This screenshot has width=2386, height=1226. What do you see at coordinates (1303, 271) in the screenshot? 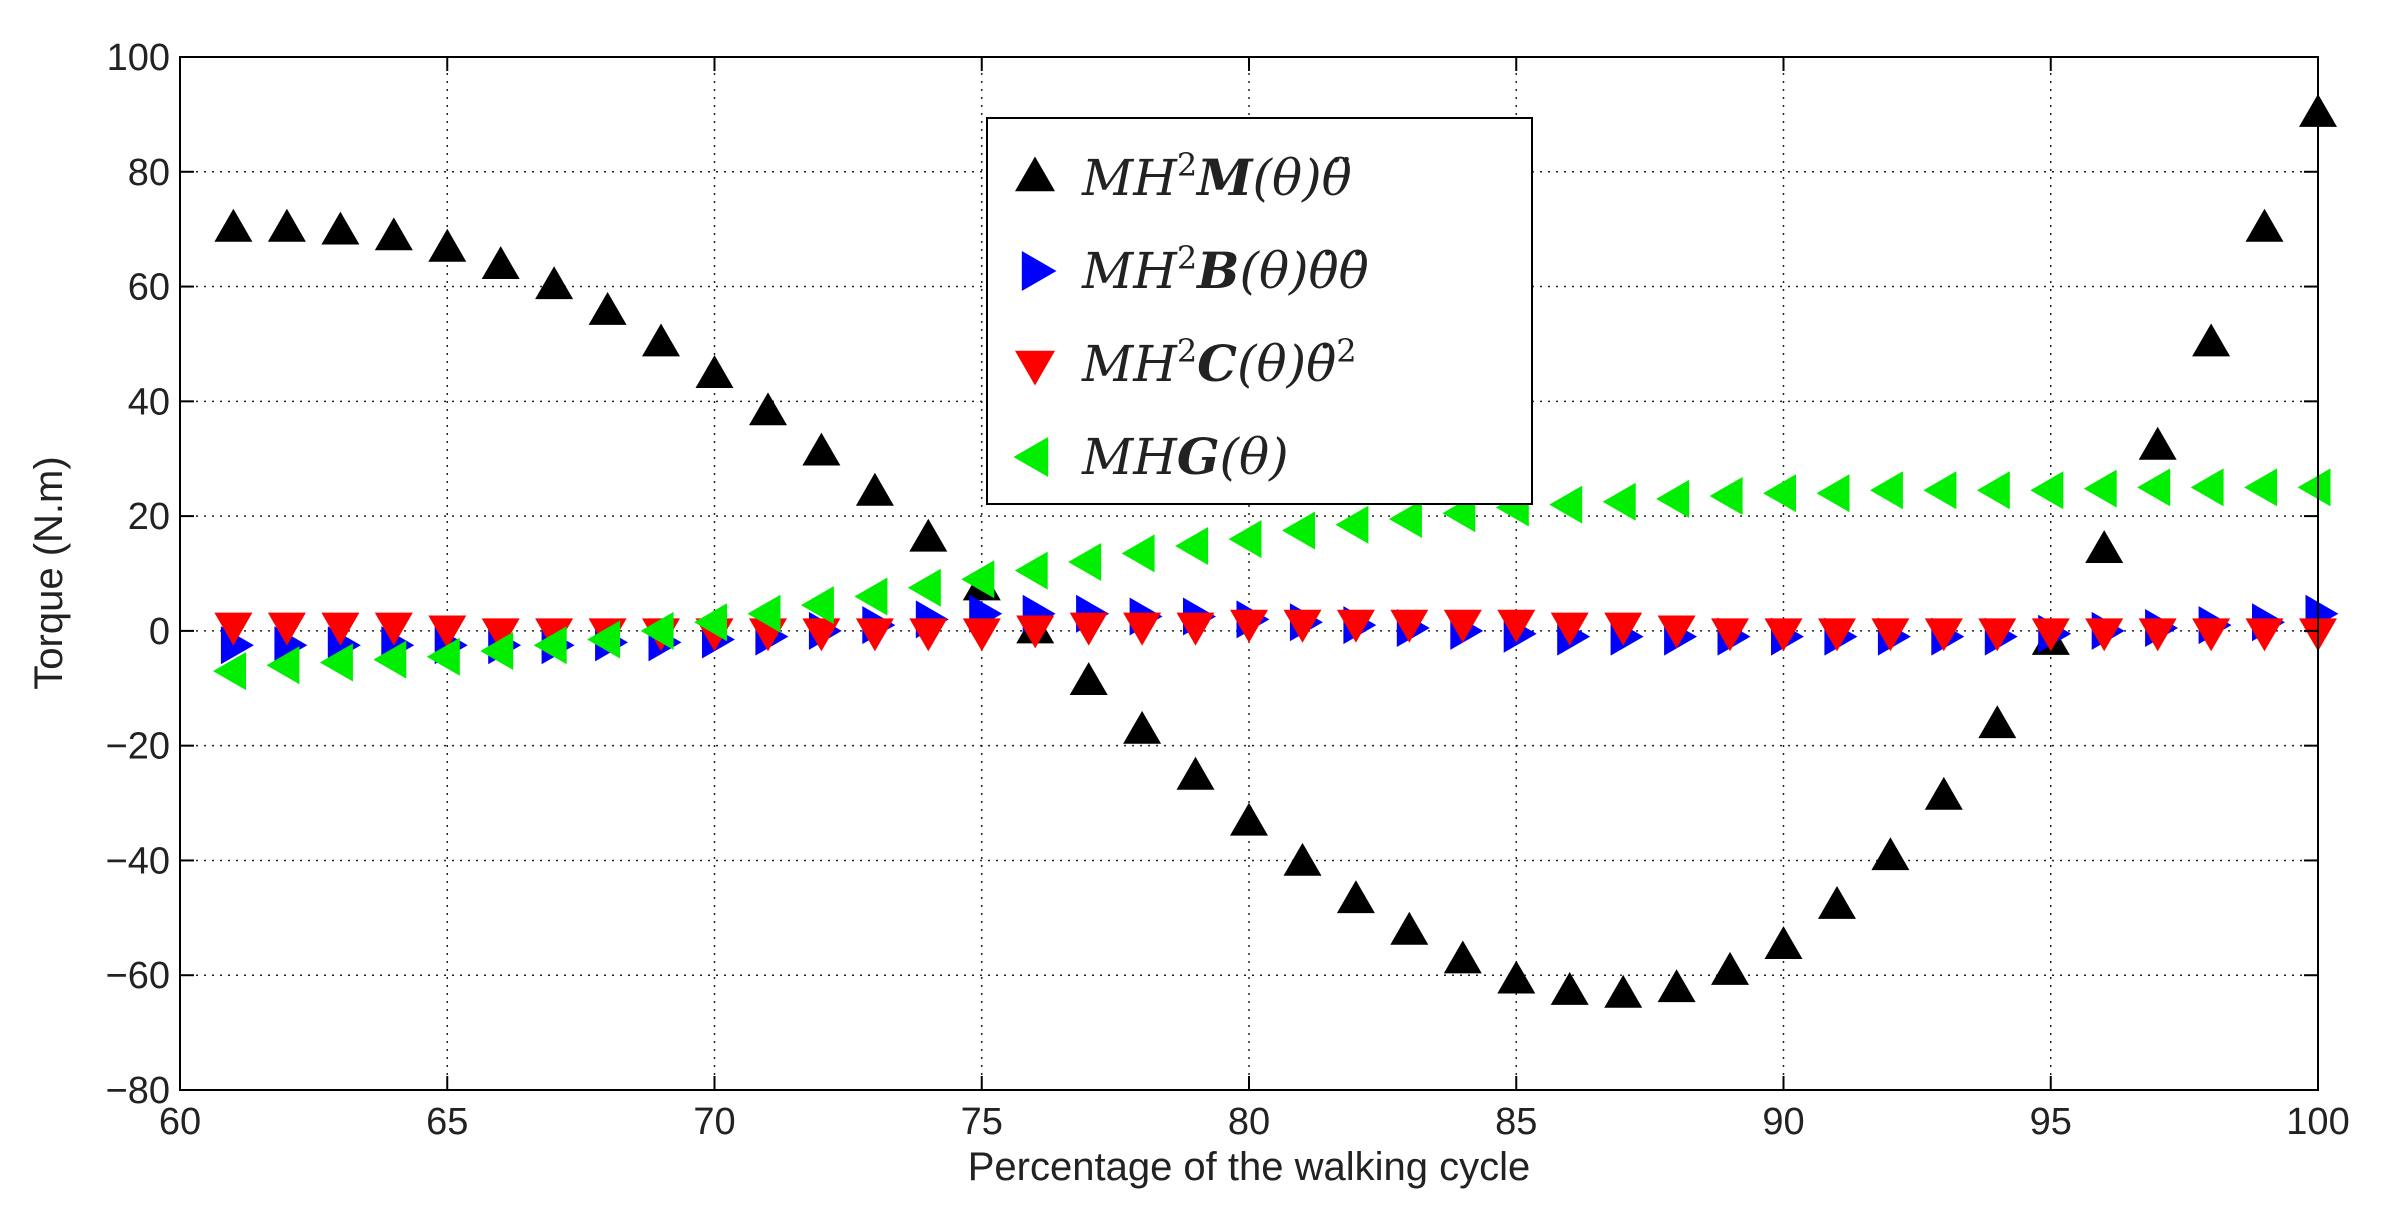
I see `legend-part-args: (θ)θ̇θ̇` at bounding box center [1303, 271].